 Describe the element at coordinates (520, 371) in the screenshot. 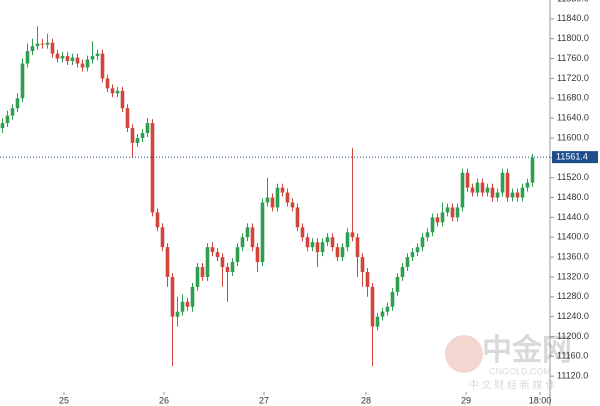

I see `watermark-site: CNGOLD.COM` at that location.